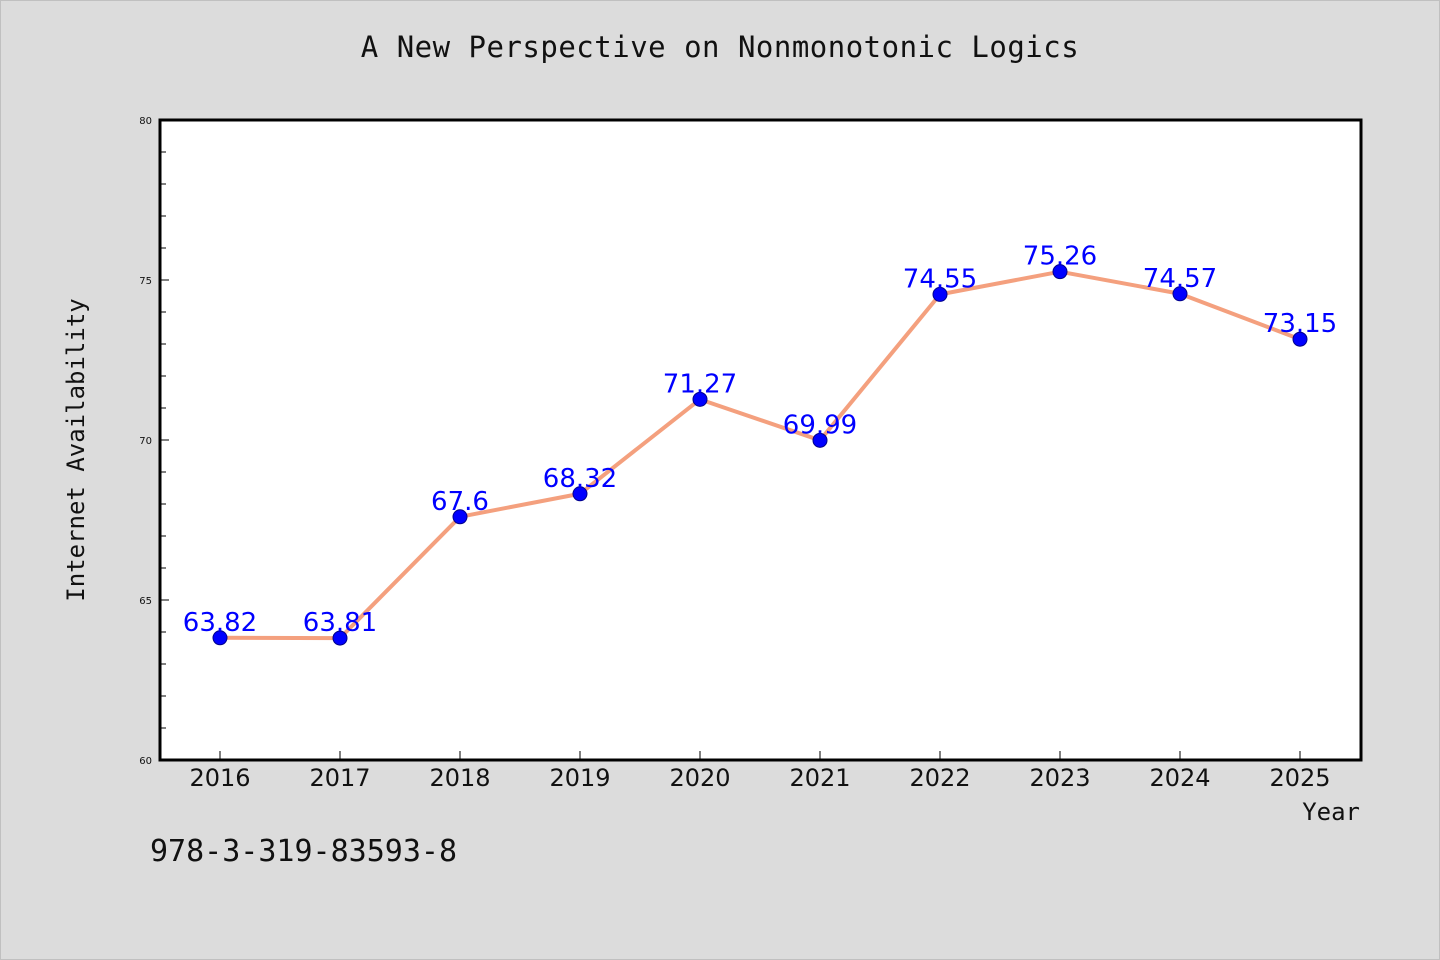 The width and height of the screenshot is (1440, 960). Describe the element at coordinates (720, 47) in the screenshot. I see `chart-title: A New Perspective on Nonmonotonic Logics` at that location.